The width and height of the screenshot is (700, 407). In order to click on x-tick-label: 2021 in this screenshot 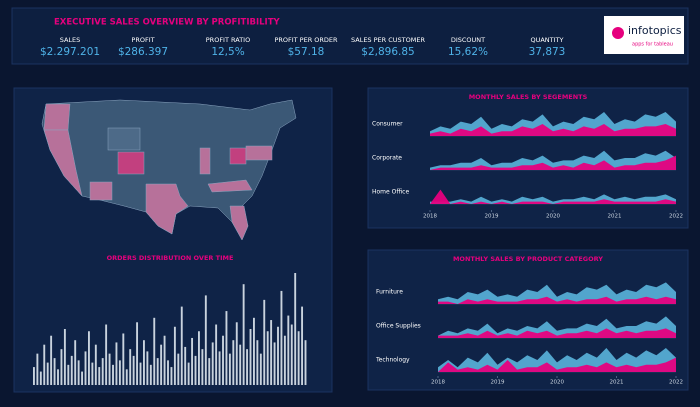, I will do `click(615, 217)`.